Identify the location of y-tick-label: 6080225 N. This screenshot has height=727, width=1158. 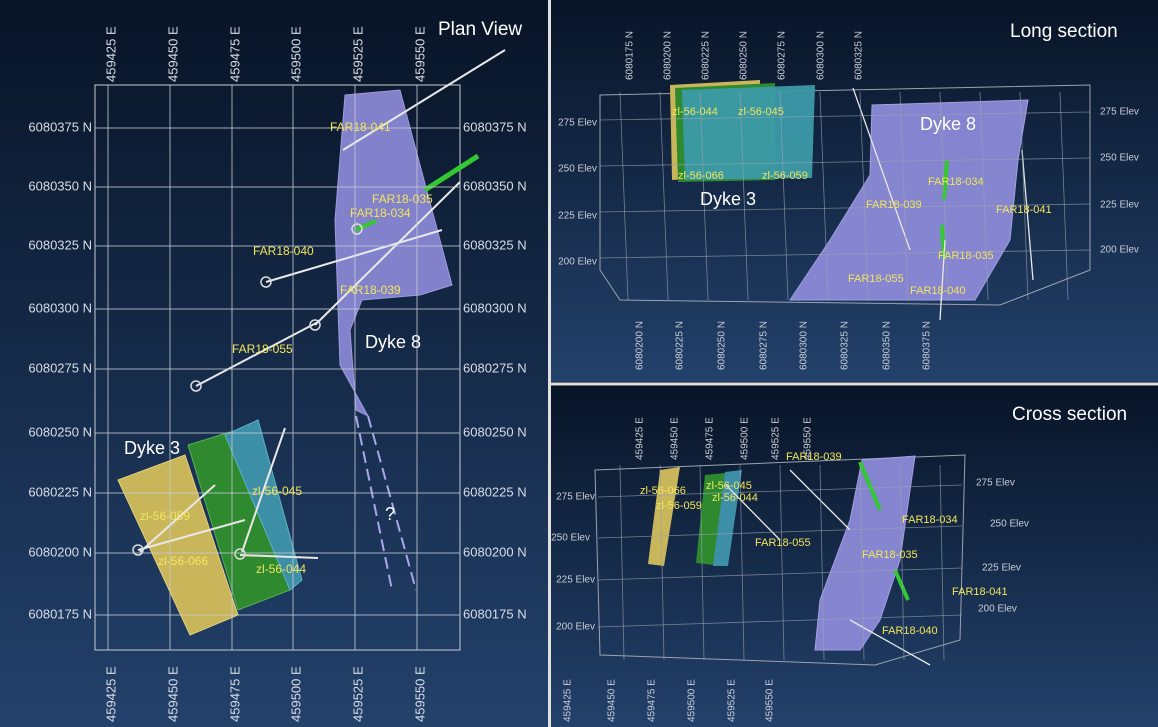
(60, 491).